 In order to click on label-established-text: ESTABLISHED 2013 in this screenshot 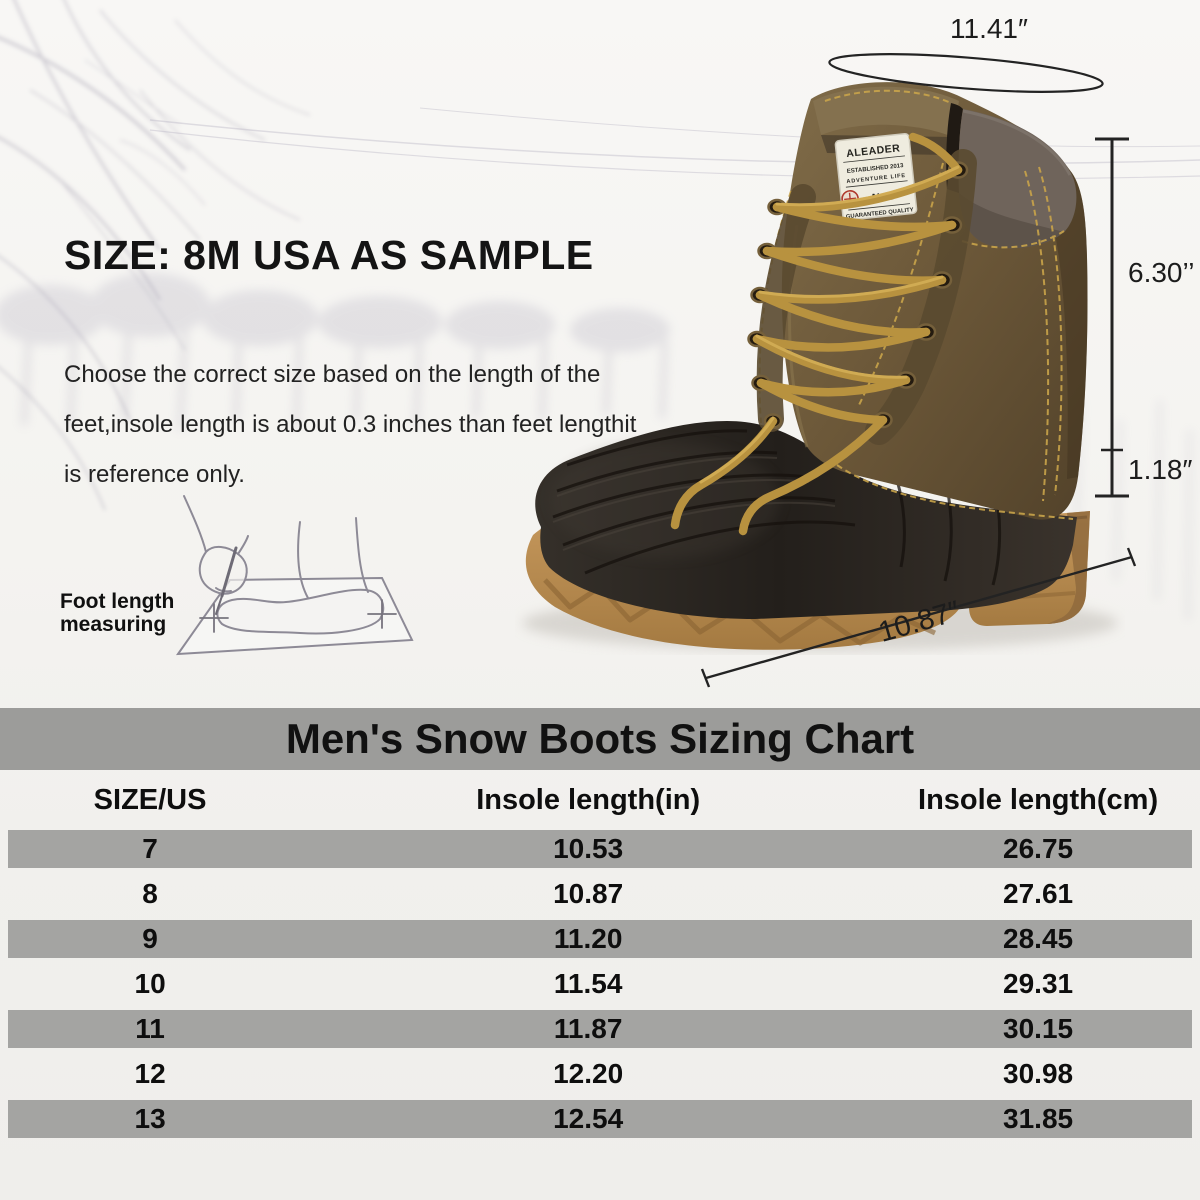, I will do `click(876, 169)`.